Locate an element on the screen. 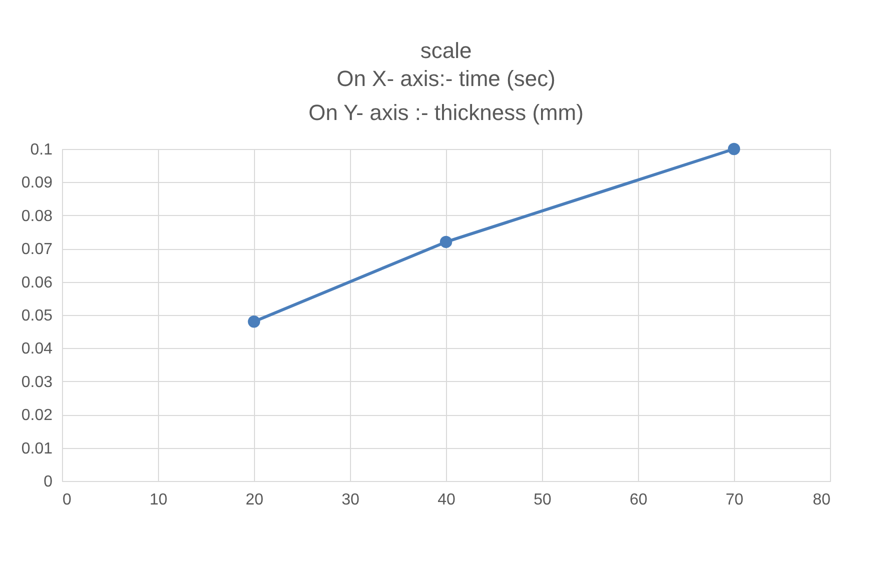 The width and height of the screenshot is (890, 565). y-tick-label: 0.04 is located at coordinates (37, 349).